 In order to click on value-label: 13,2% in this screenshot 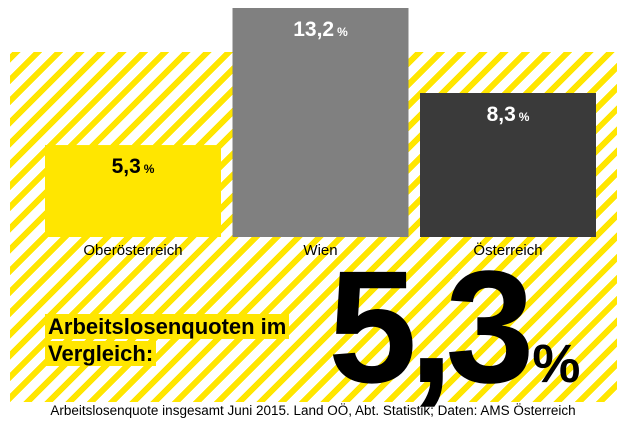, I will do `click(320, 29)`.